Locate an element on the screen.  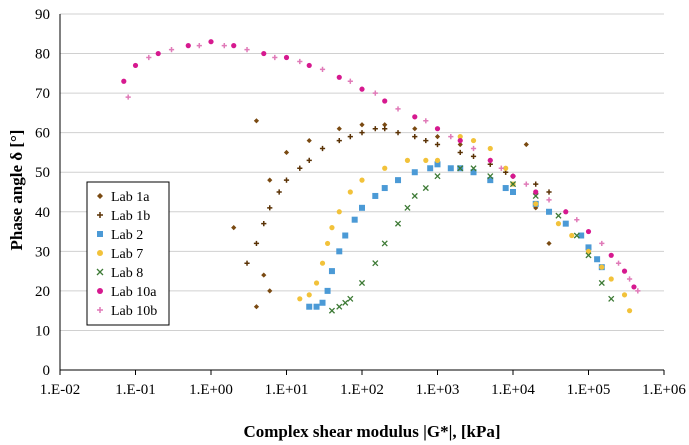
y-tick-label: 60 is located at coordinates (42, 134).